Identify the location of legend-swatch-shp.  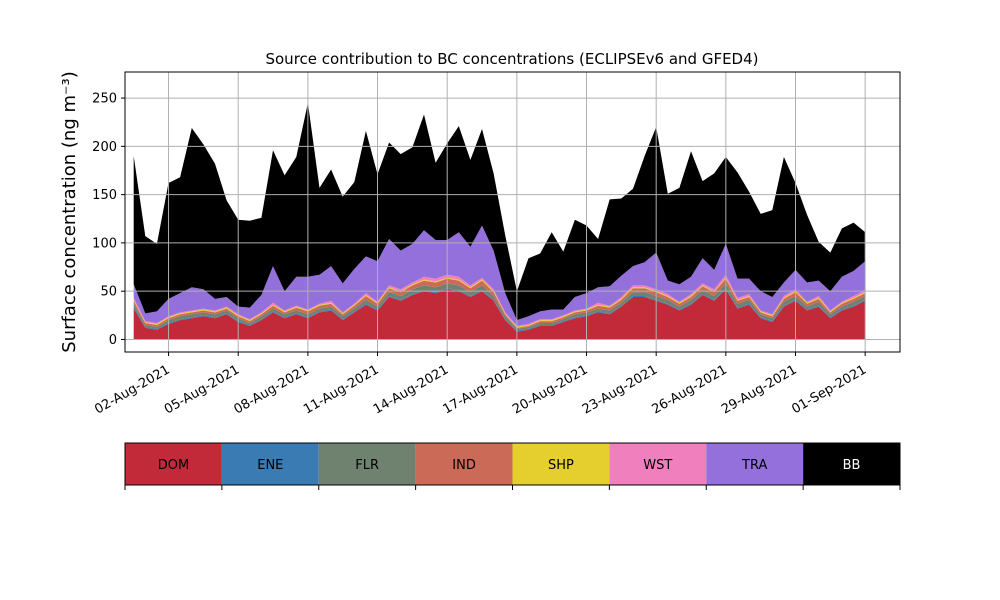
(561, 464).